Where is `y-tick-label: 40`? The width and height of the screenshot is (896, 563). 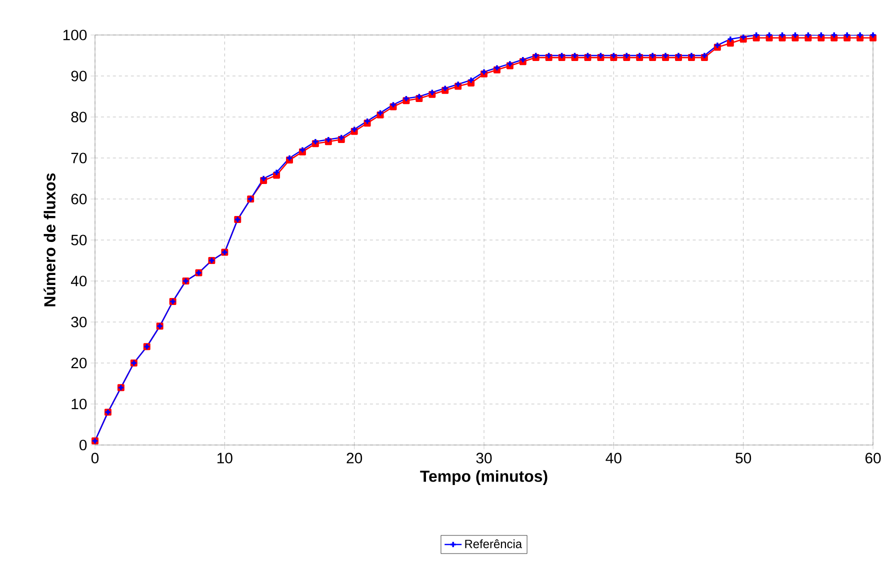 y-tick-label: 40 is located at coordinates (78, 281).